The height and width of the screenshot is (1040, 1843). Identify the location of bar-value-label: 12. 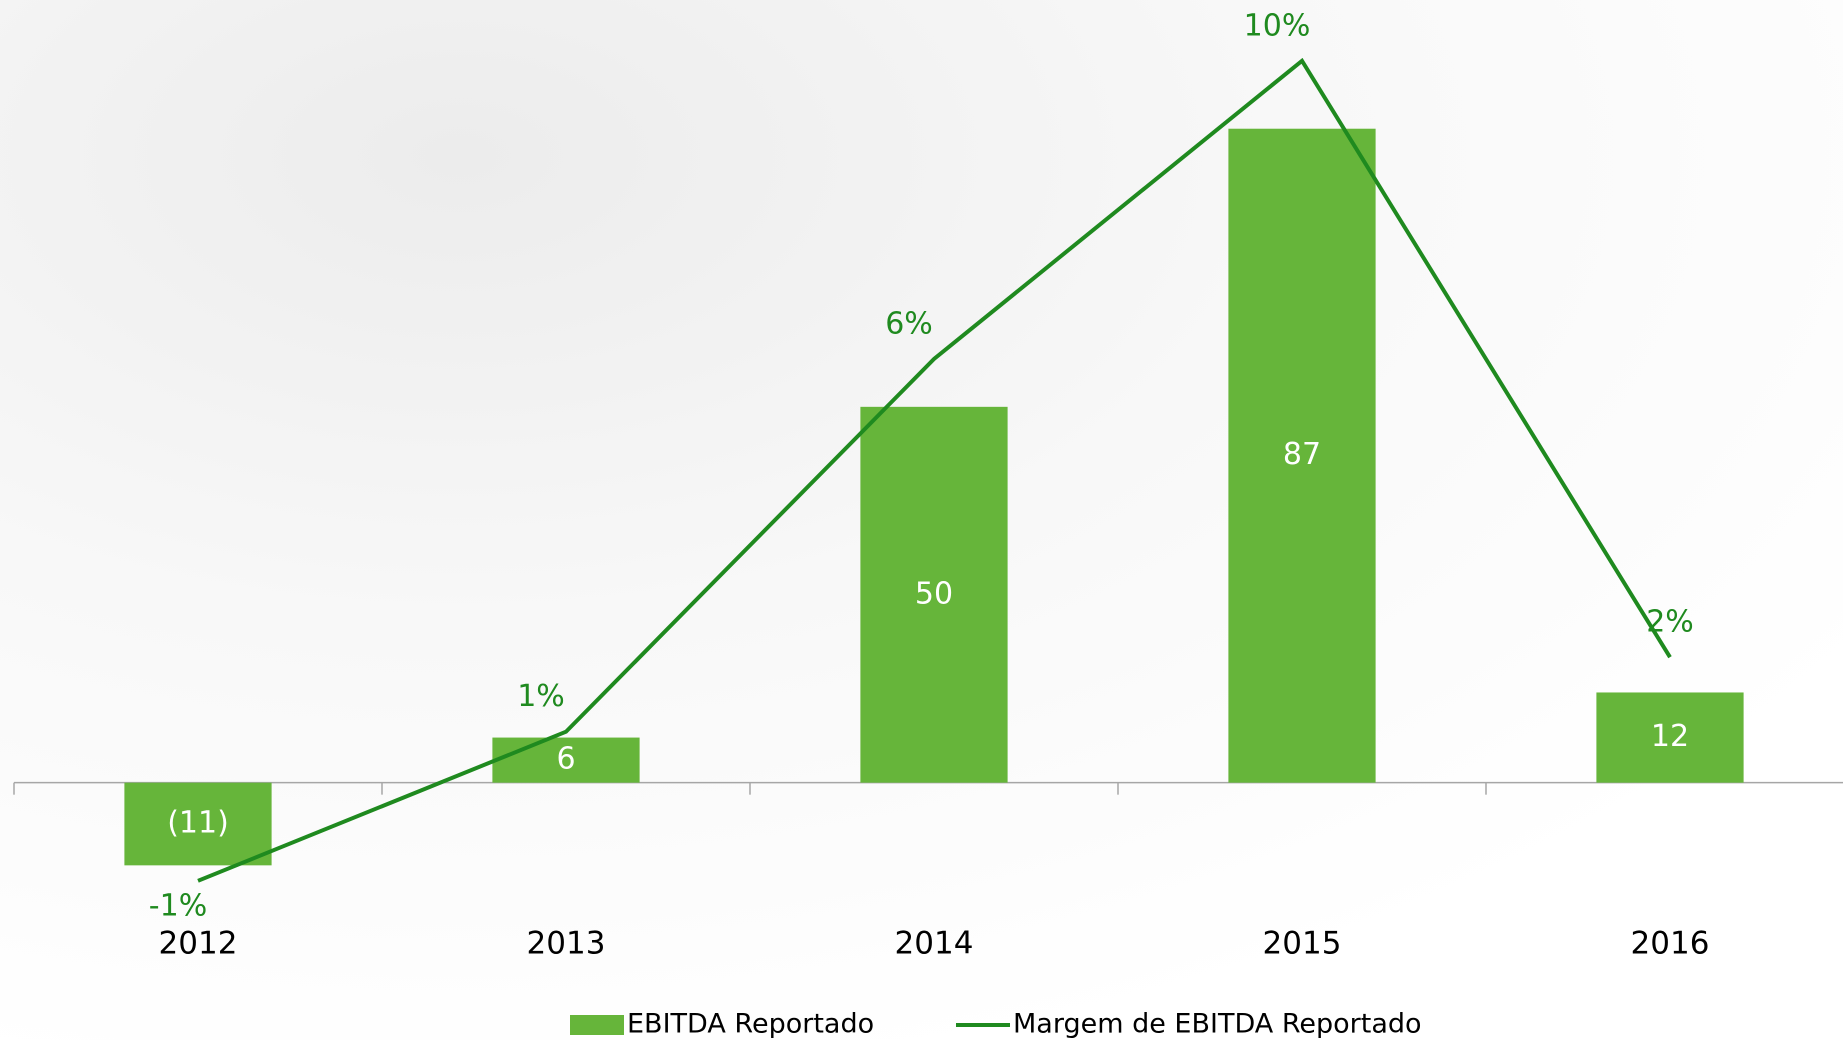
(1670, 736).